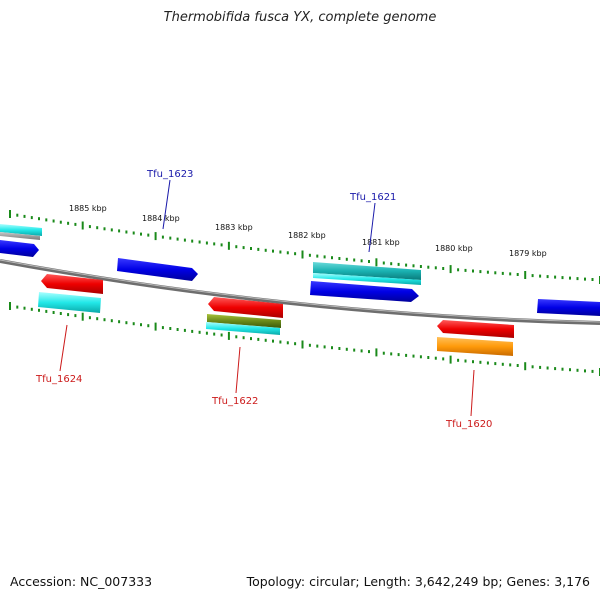 This screenshot has width=600, height=600. I want to click on scale-label: 1880 kbp, so click(454, 248).